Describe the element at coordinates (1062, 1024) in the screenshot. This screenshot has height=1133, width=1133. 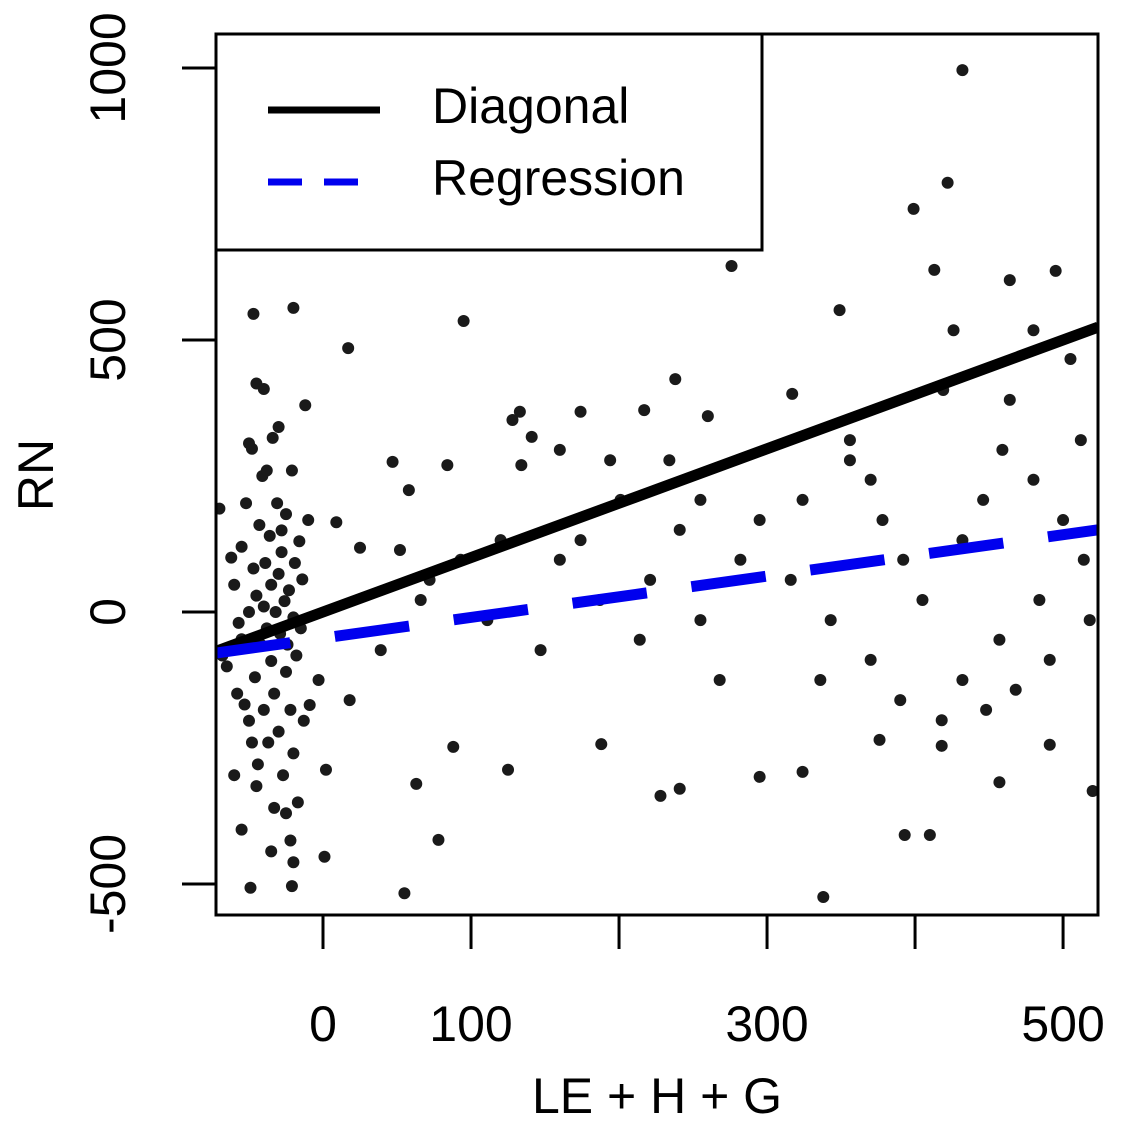
I see `x-tick-label: 500` at that location.